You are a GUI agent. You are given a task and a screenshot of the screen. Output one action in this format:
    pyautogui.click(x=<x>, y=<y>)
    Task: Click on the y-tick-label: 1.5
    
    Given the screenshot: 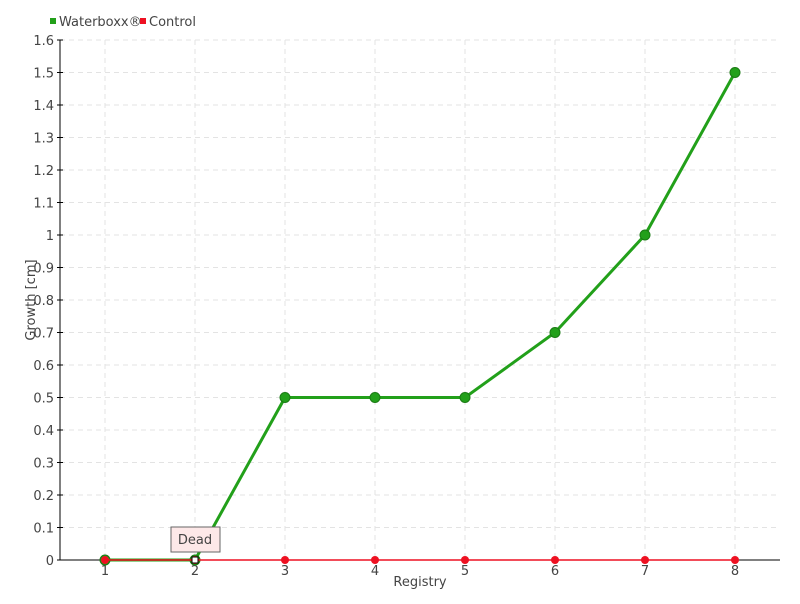 What is the action you would take?
    pyautogui.click(x=43, y=74)
    